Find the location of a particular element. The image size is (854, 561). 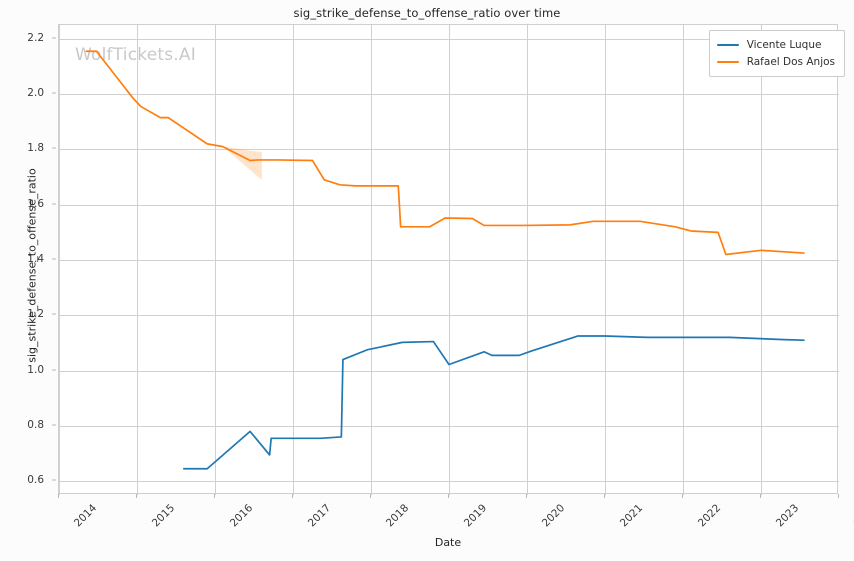

y-tick-label: 1.2 is located at coordinates (35, 314).